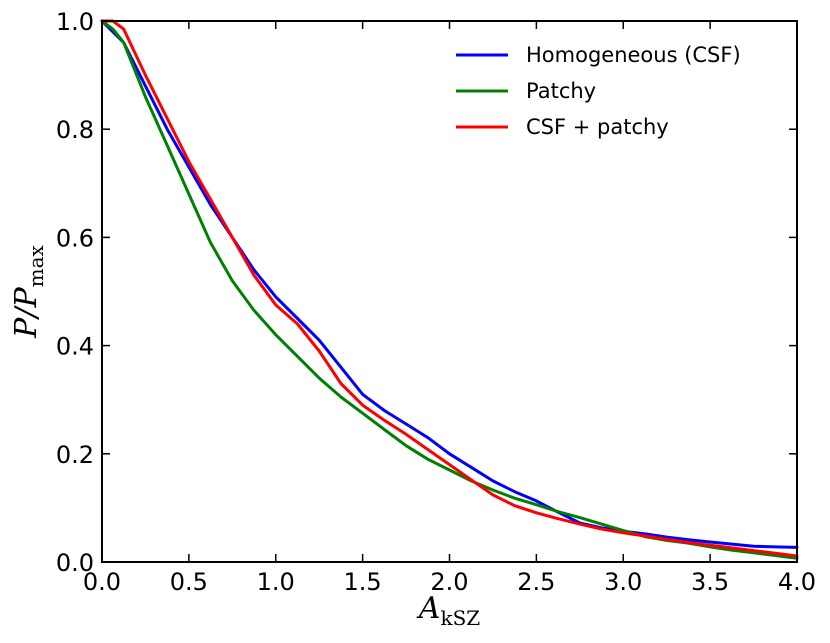  I want to click on x-tick-label: 1.0, so click(276, 582).